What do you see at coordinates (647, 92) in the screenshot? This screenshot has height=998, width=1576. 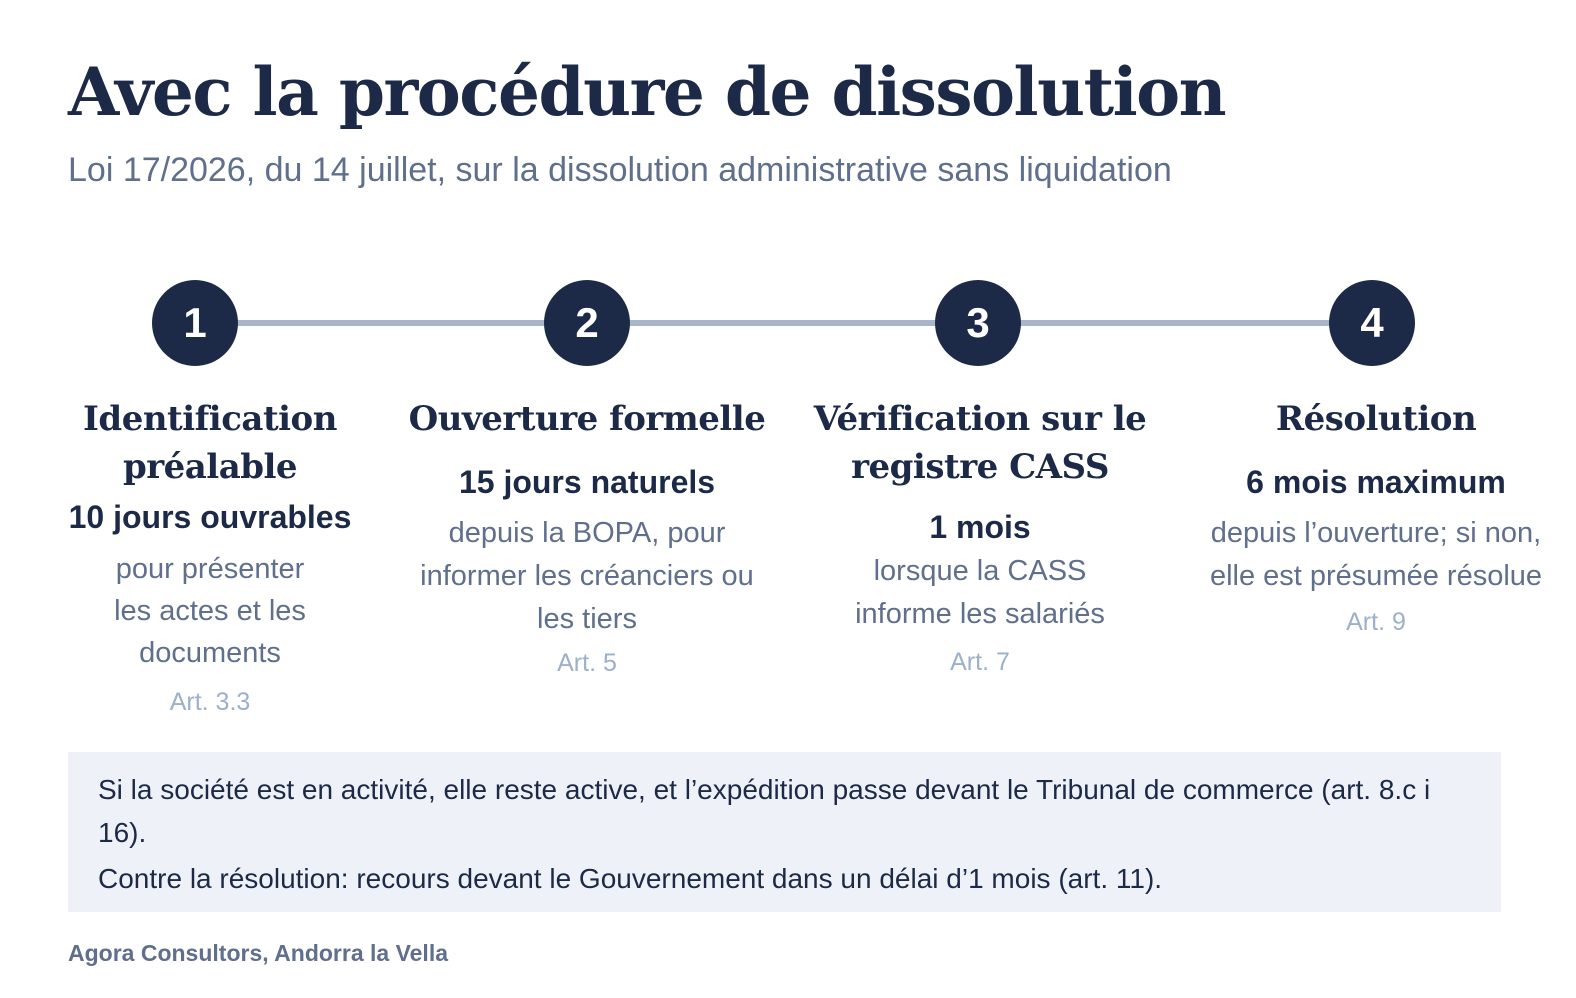 I see `page-title: Avec la procédure de dissolution` at bounding box center [647, 92].